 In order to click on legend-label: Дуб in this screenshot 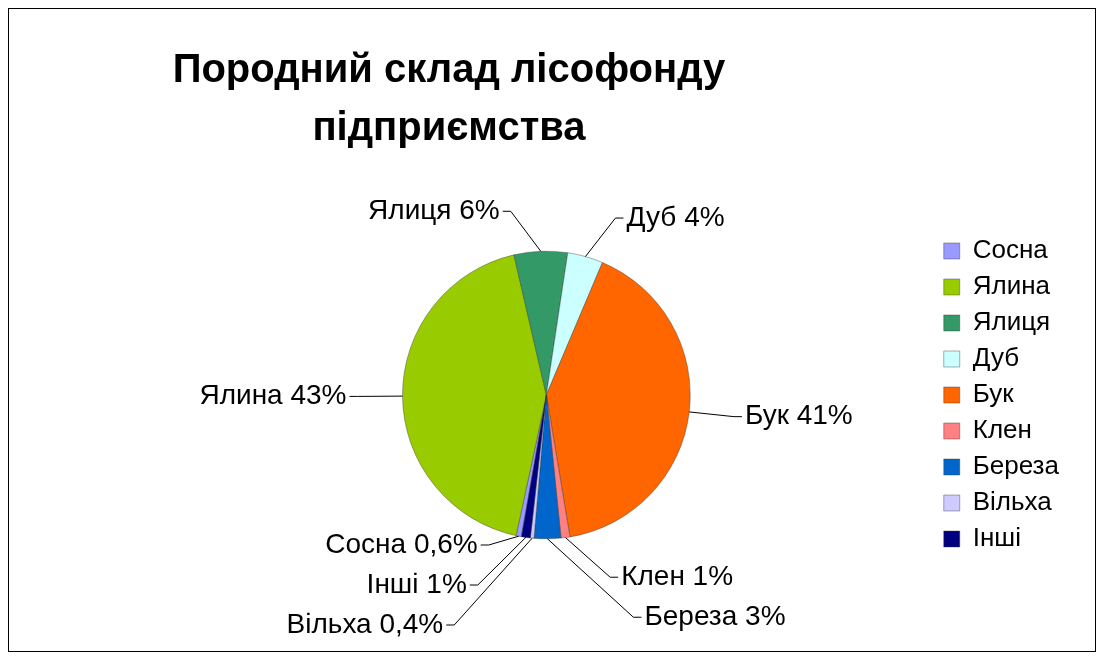, I will do `click(996, 357)`.